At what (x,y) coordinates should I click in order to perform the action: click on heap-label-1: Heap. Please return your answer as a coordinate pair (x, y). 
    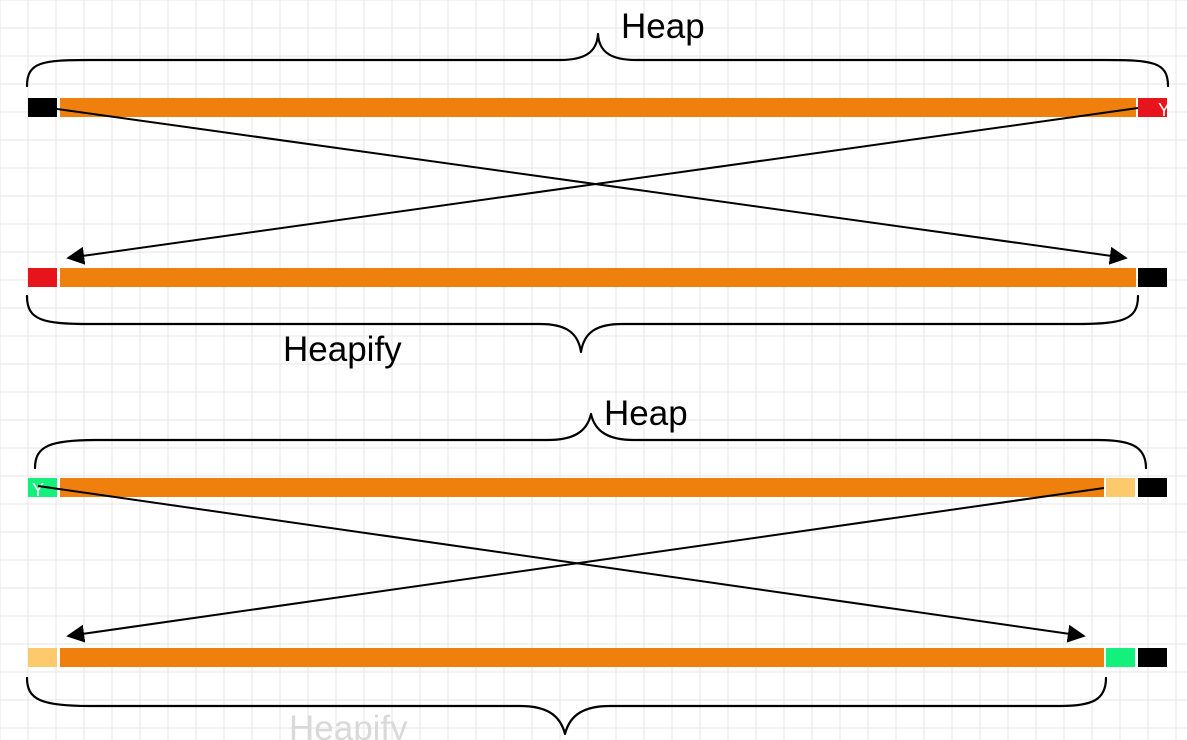
    Looking at the image, I should click on (663, 26).